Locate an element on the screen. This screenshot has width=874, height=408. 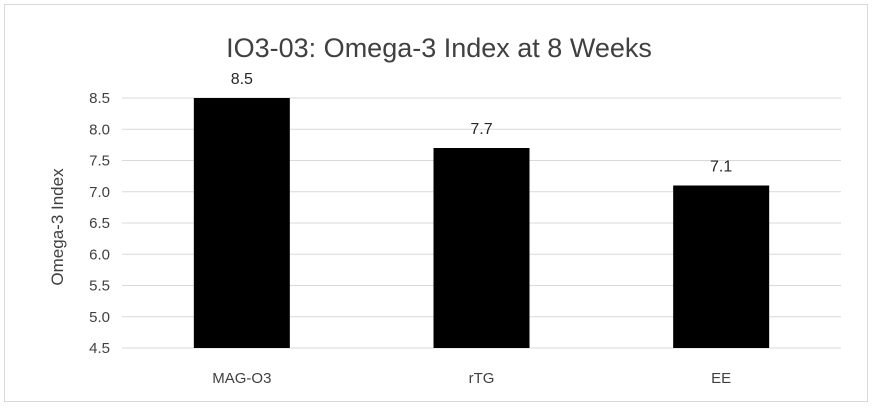
y-tick-label: 6.0 is located at coordinates (99, 254).